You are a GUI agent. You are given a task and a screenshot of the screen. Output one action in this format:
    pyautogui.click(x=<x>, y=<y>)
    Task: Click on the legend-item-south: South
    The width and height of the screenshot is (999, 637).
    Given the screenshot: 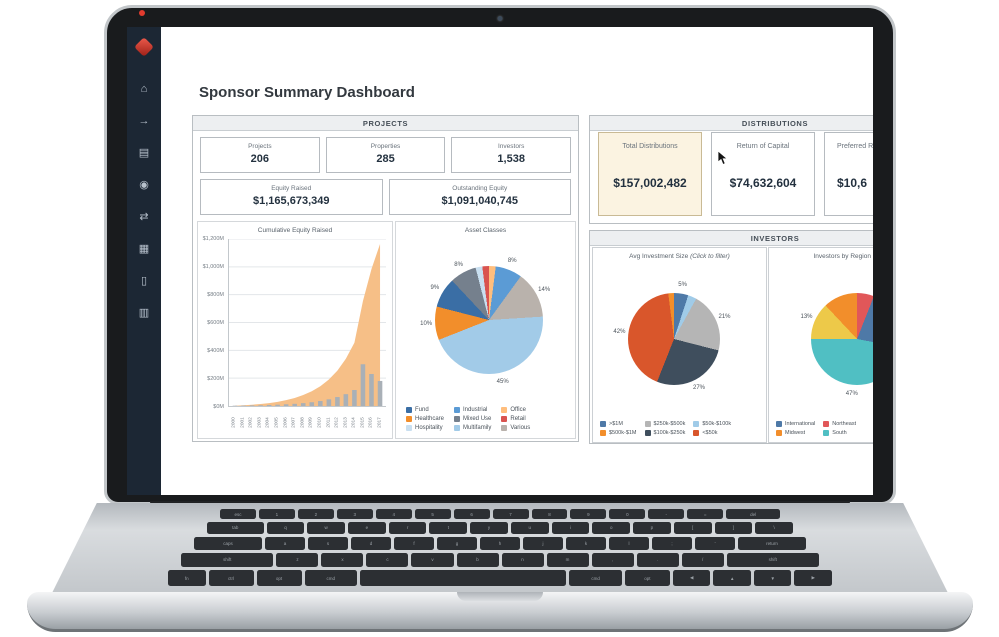 What is the action you would take?
    pyautogui.click(x=839, y=433)
    